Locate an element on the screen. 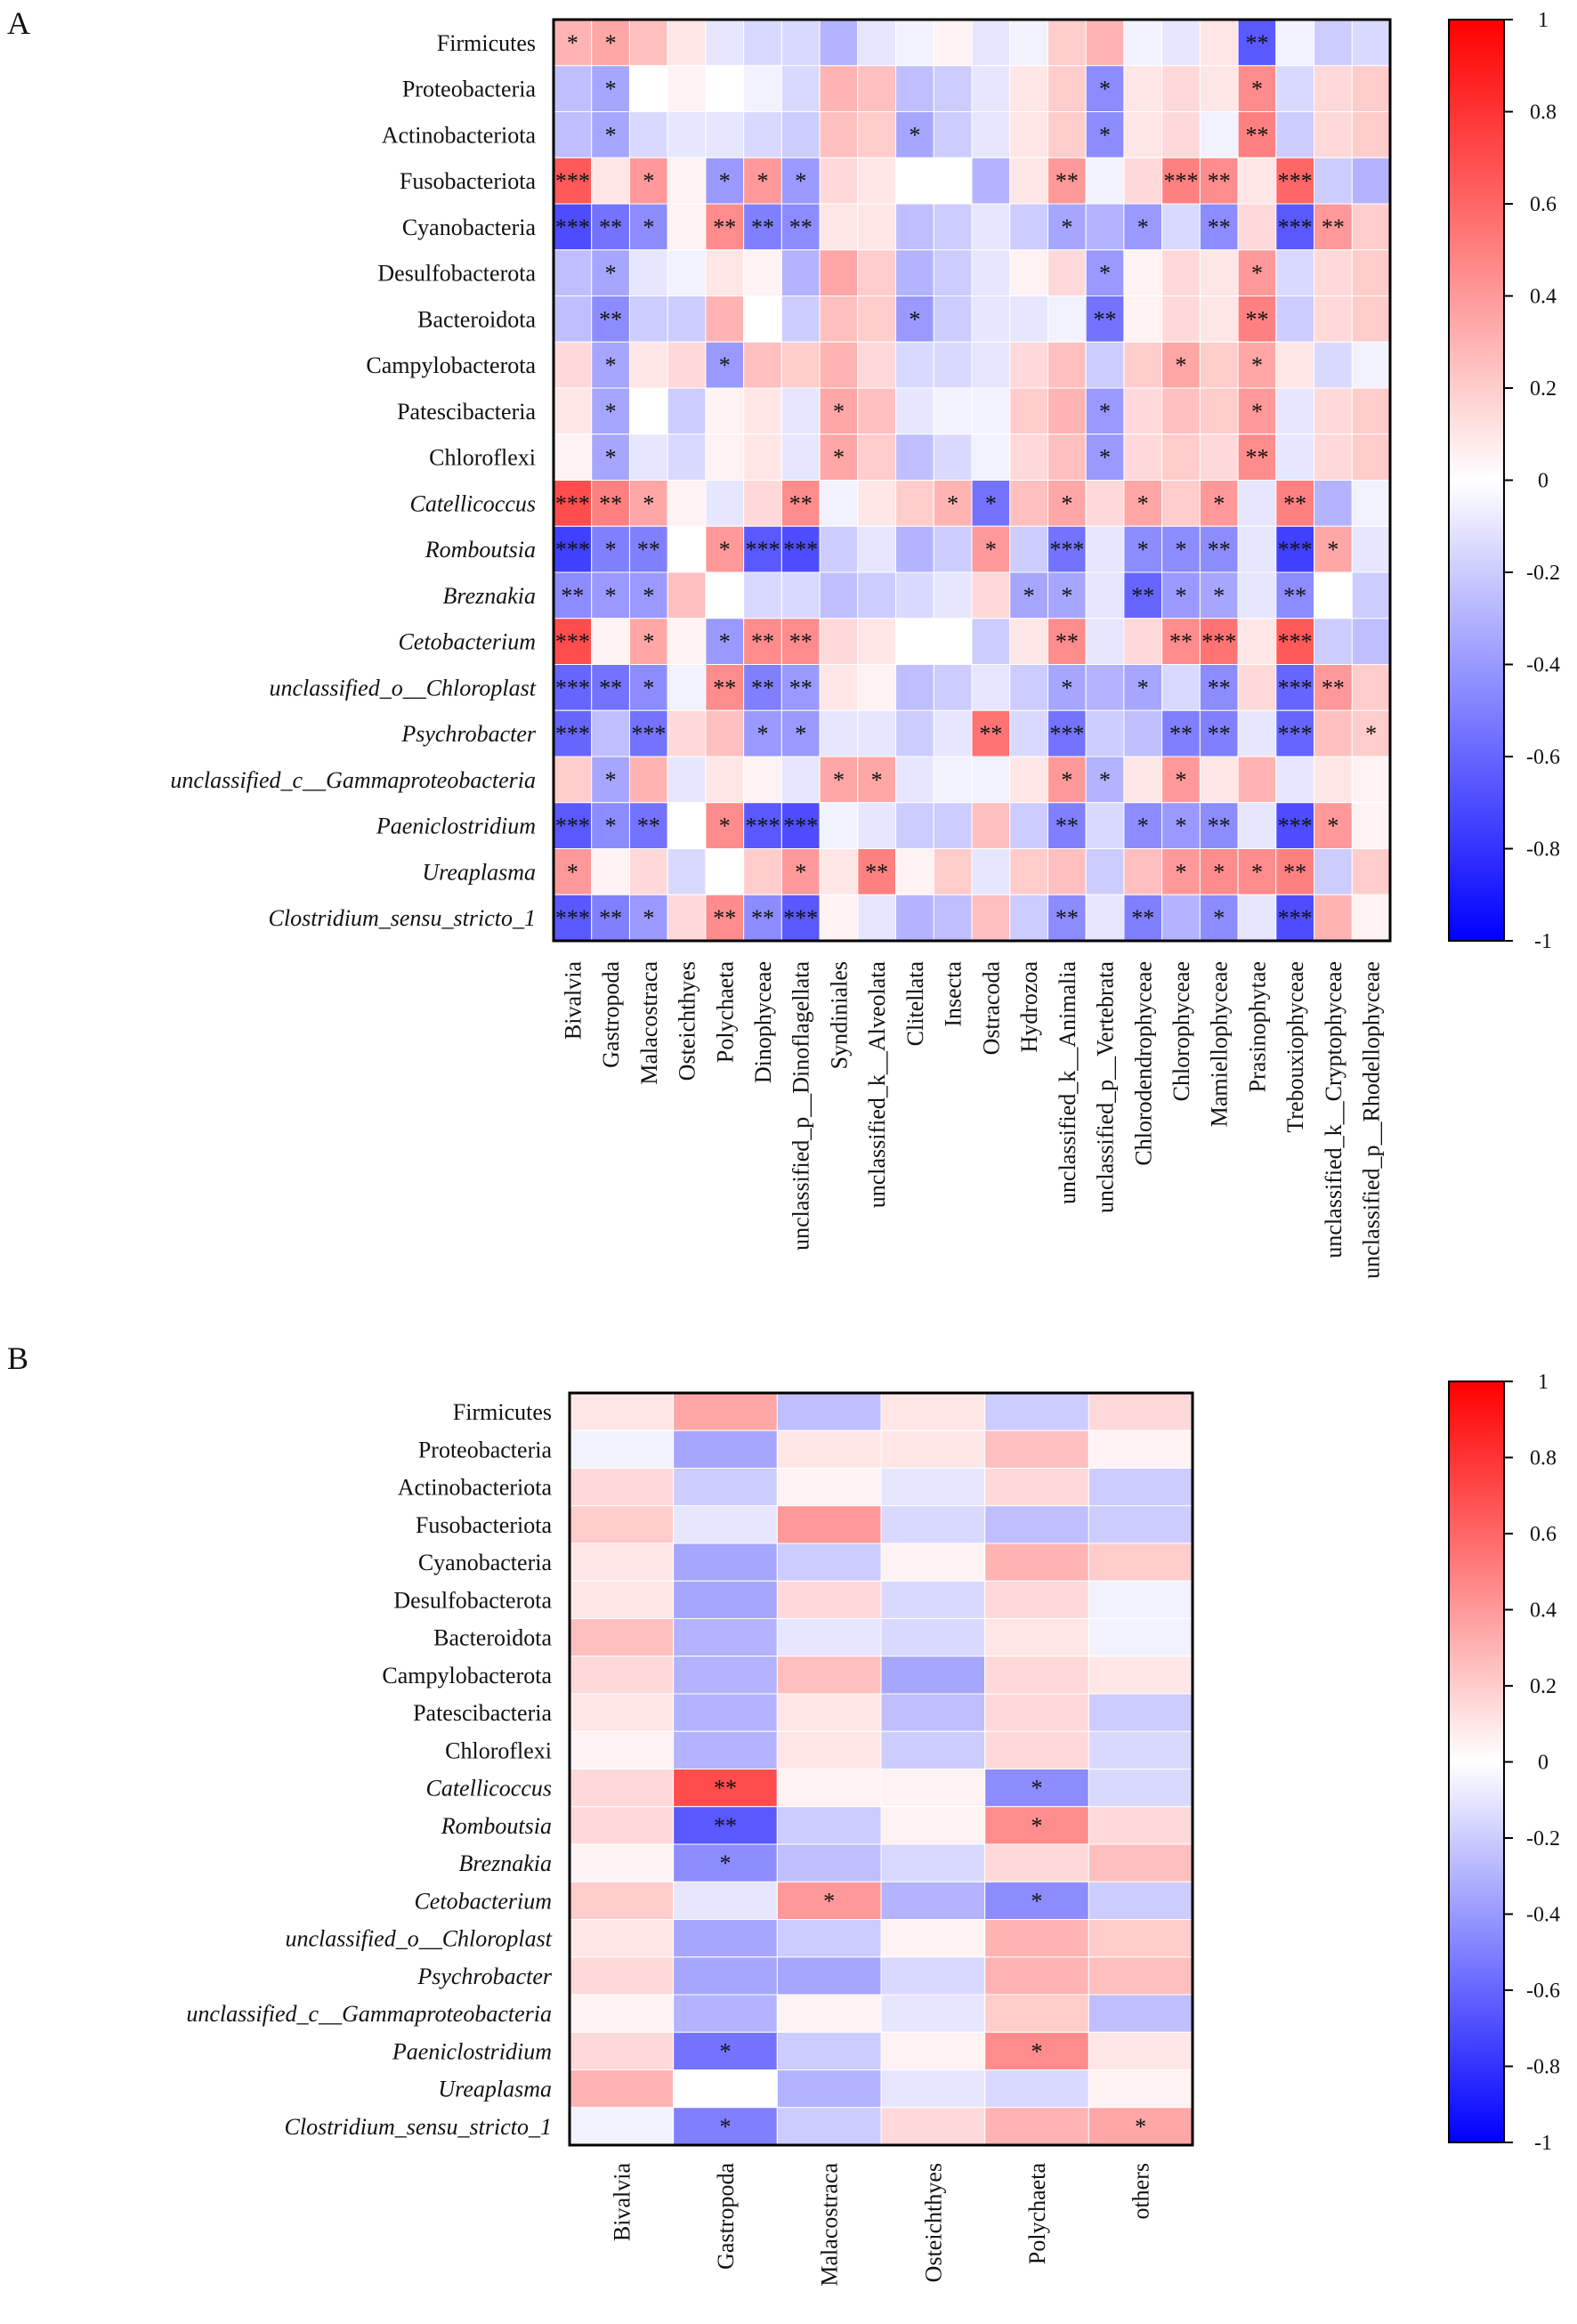 The width and height of the screenshot is (1577, 2324). row-label: Catellicoccus is located at coordinates (489, 1789).